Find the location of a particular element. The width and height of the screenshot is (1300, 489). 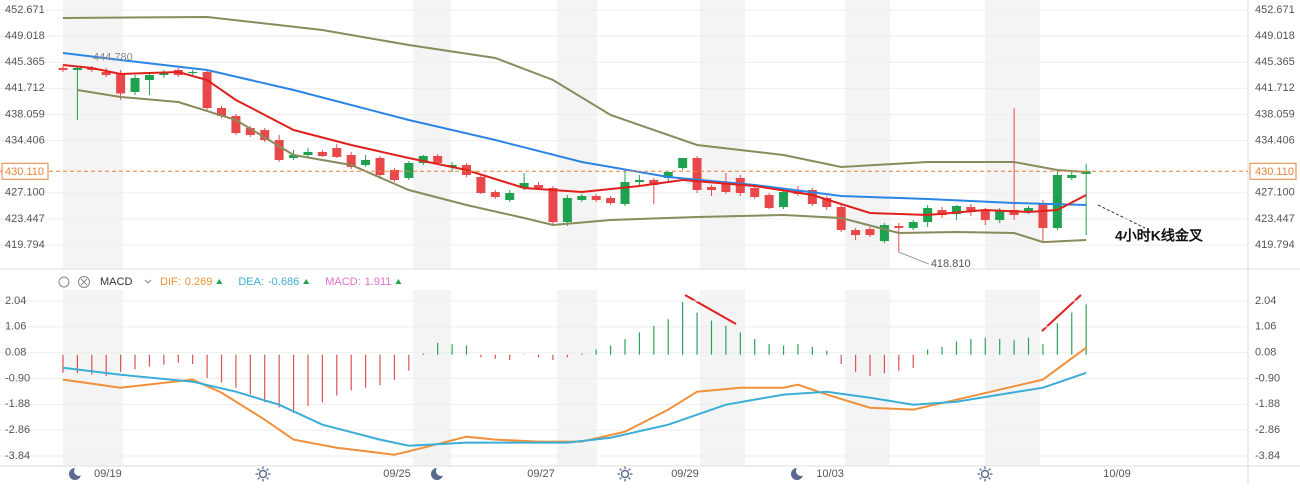

indicator-controls is located at coordinates (105, 282).